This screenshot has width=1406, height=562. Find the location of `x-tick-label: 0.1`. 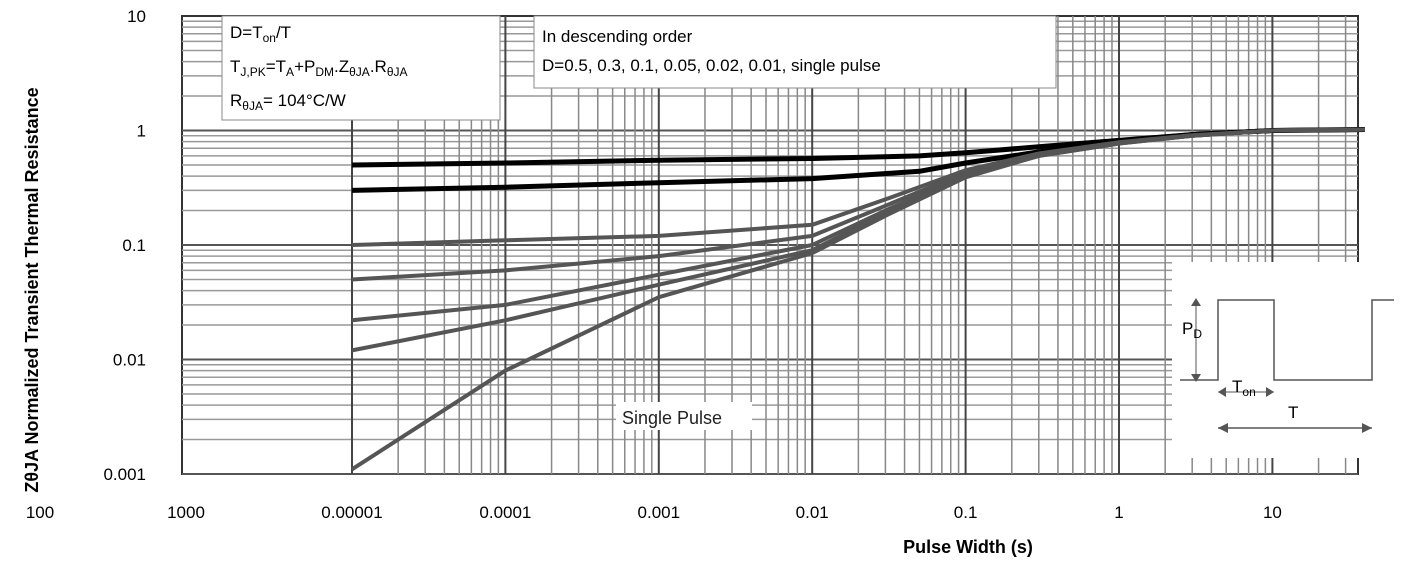

x-tick-label: 0.1 is located at coordinates (966, 512).